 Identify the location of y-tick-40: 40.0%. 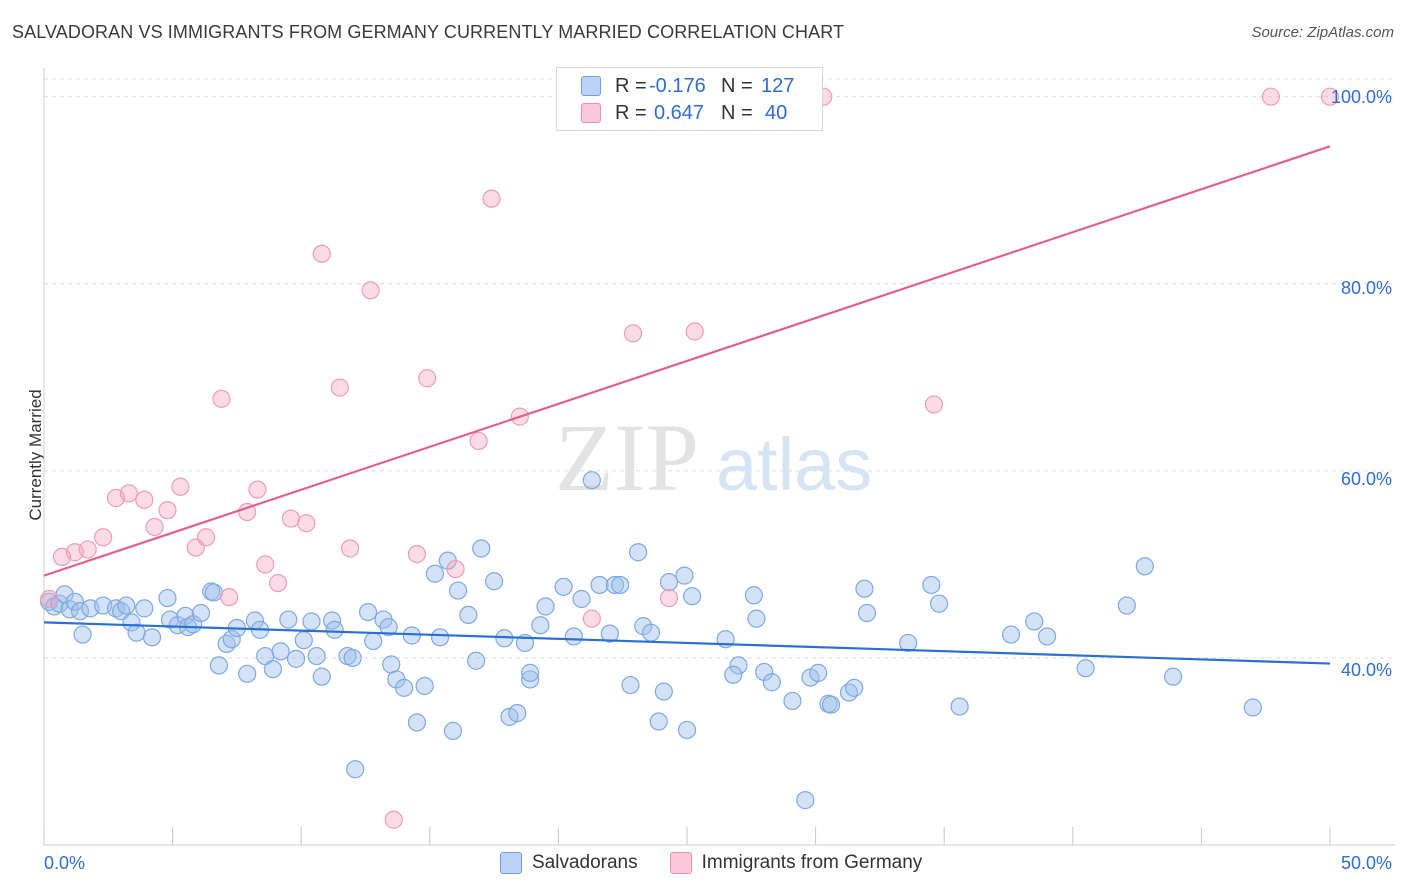
(1366, 670).